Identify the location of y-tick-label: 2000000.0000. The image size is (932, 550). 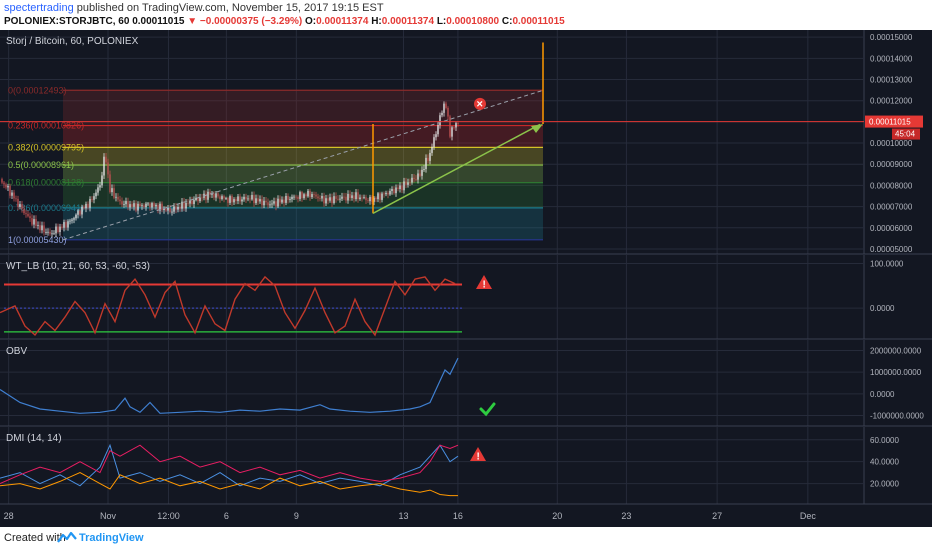
(896, 351).